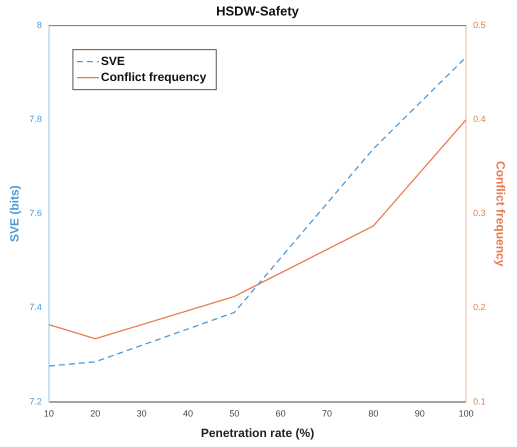 This screenshot has height=447, width=517. I want to click on y2-axis-title: Conflict frequency, so click(500, 214).